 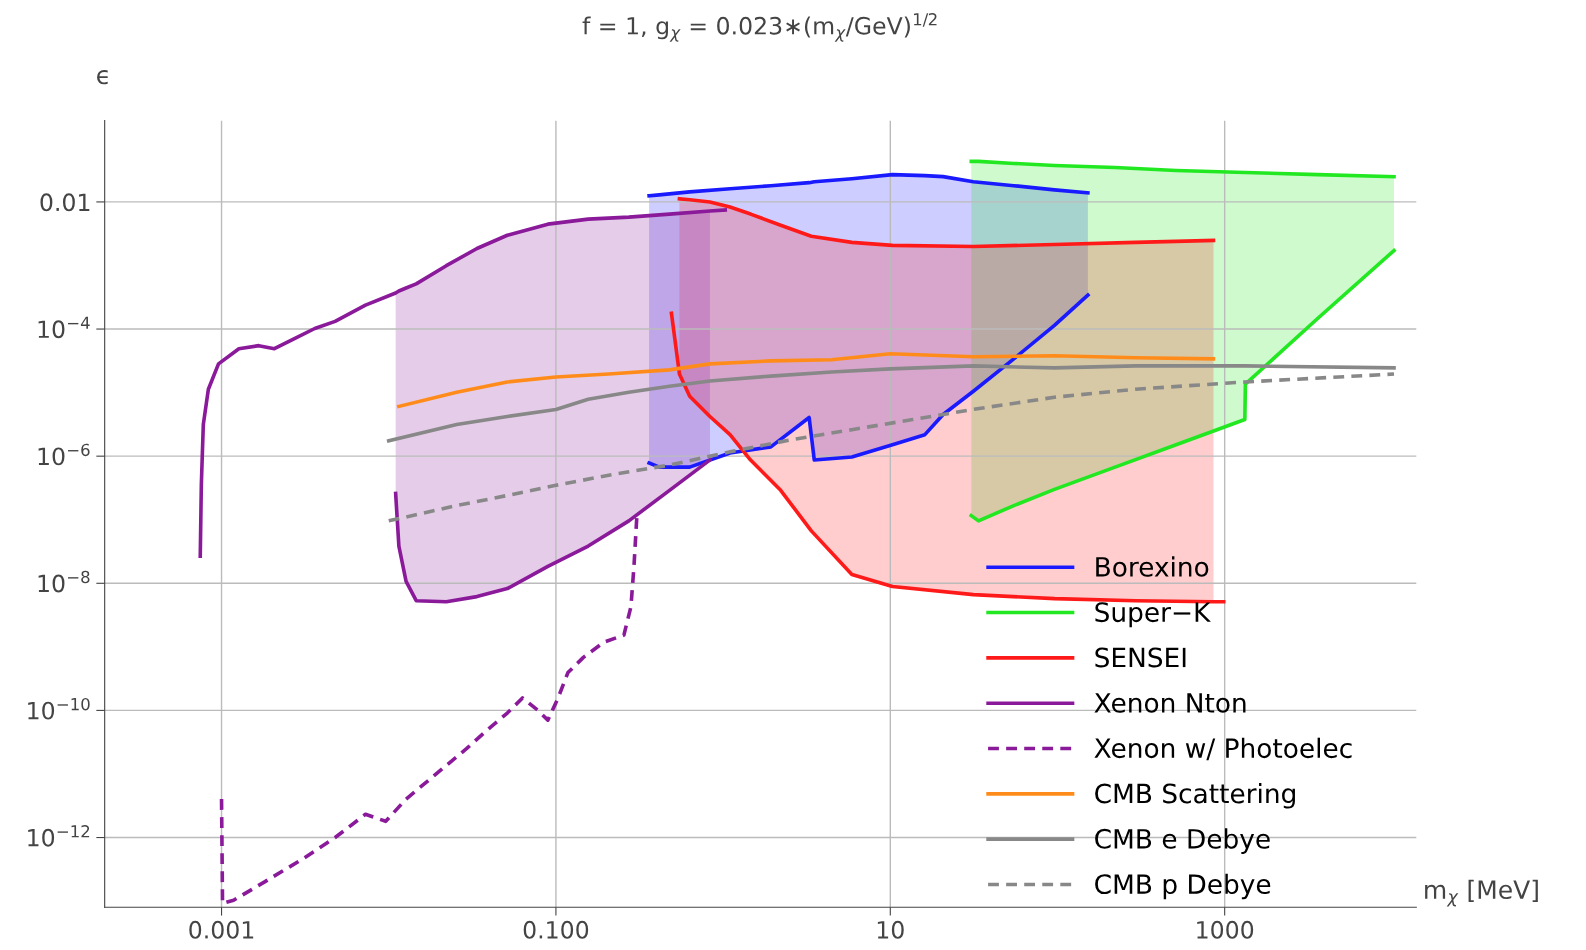 What do you see at coordinates (1152, 566) in the screenshot?
I see `legend-label: Borexino` at bounding box center [1152, 566].